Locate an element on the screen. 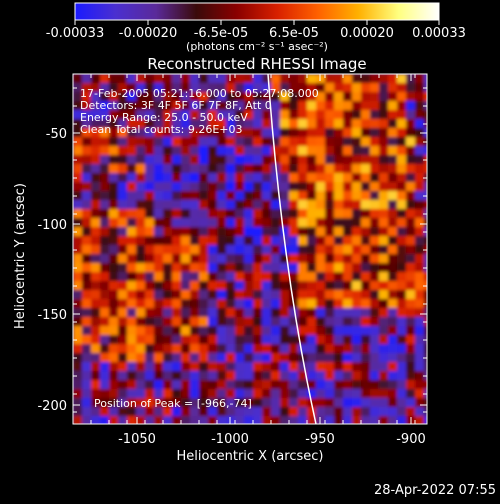  y-tick-labels: -50 -100 -150 -200 is located at coordinates (52, 270).